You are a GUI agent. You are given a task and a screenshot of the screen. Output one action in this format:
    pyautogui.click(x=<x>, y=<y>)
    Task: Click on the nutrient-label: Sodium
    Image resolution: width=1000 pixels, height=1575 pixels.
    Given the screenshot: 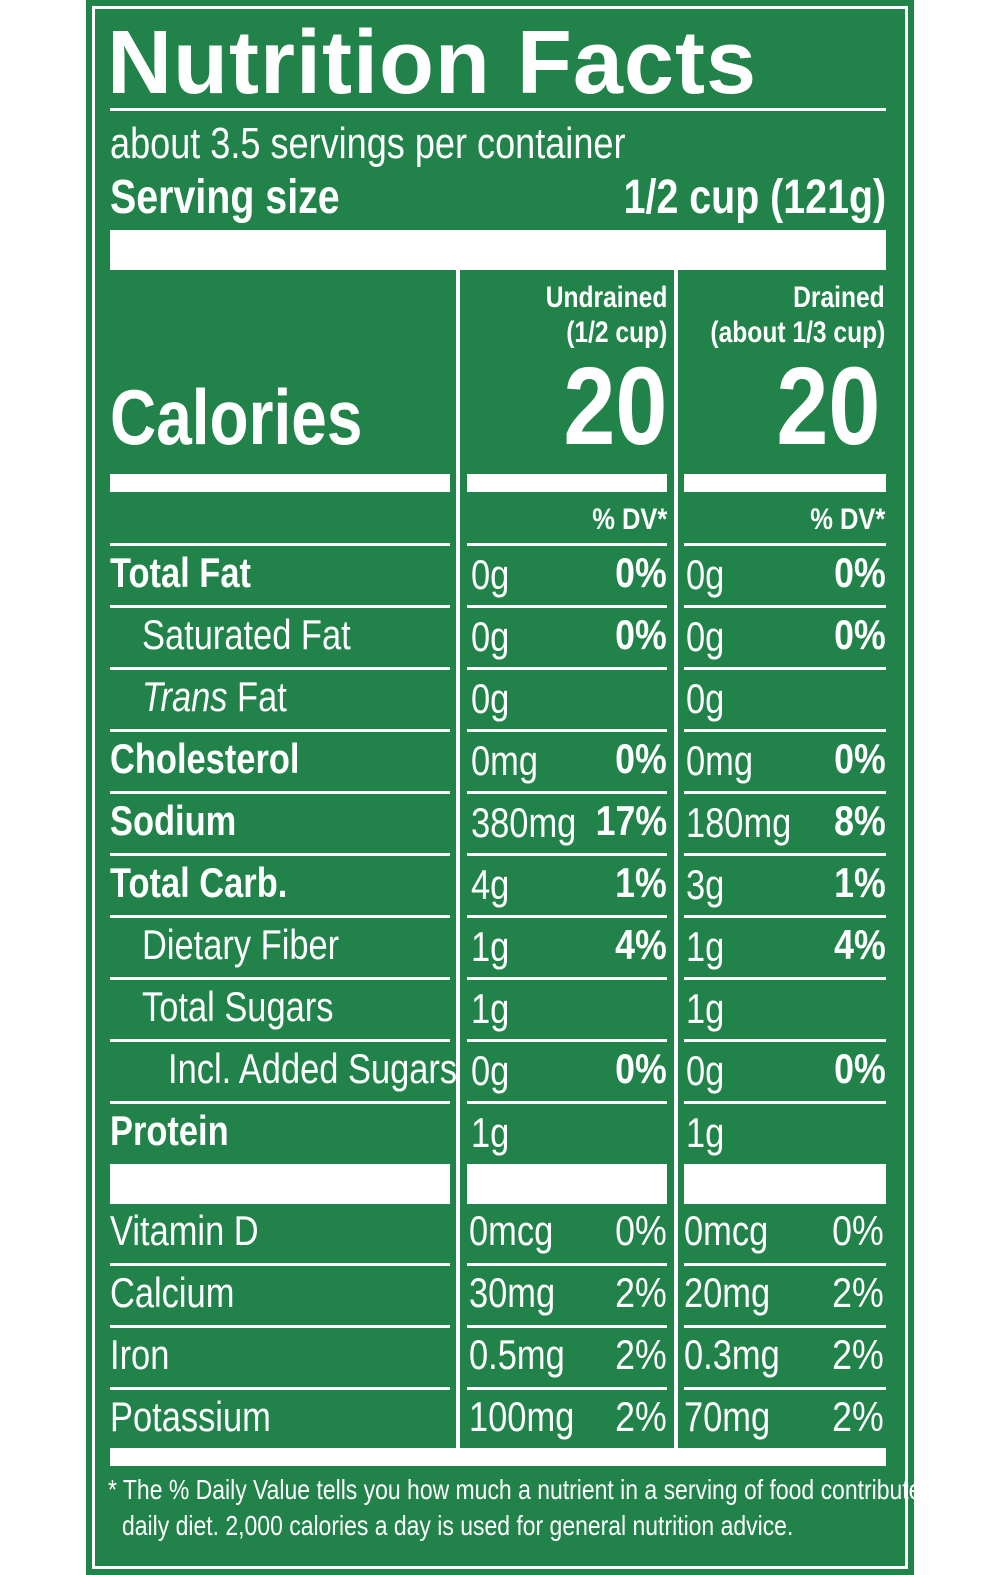 What is the action you would take?
    pyautogui.click(x=173, y=820)
    